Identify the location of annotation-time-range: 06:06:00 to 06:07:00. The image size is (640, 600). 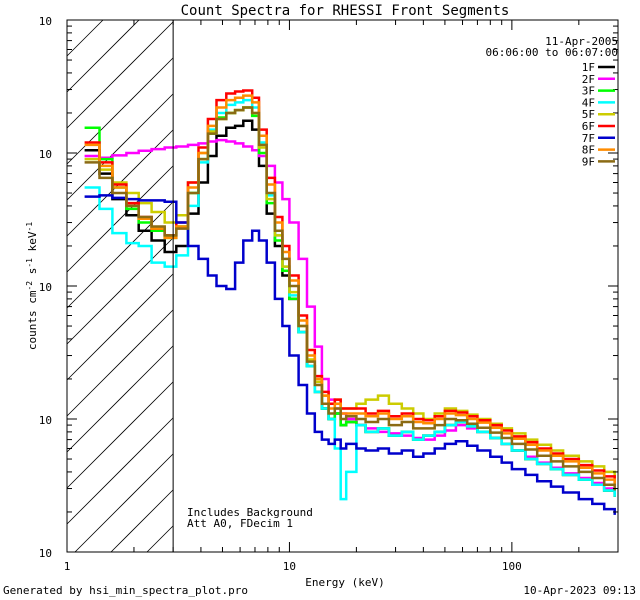
(552, 52).